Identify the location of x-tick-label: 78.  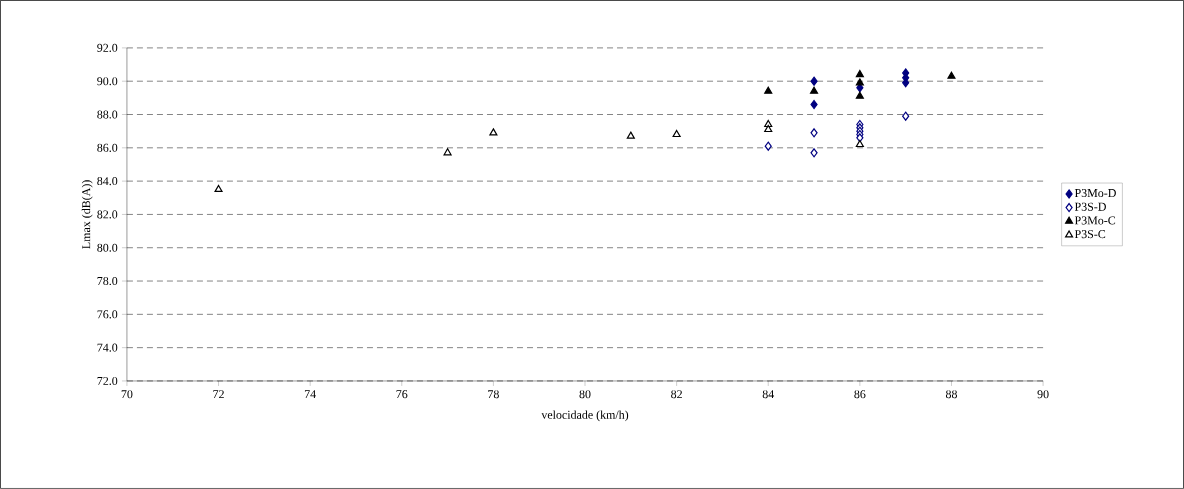
(493, 394).